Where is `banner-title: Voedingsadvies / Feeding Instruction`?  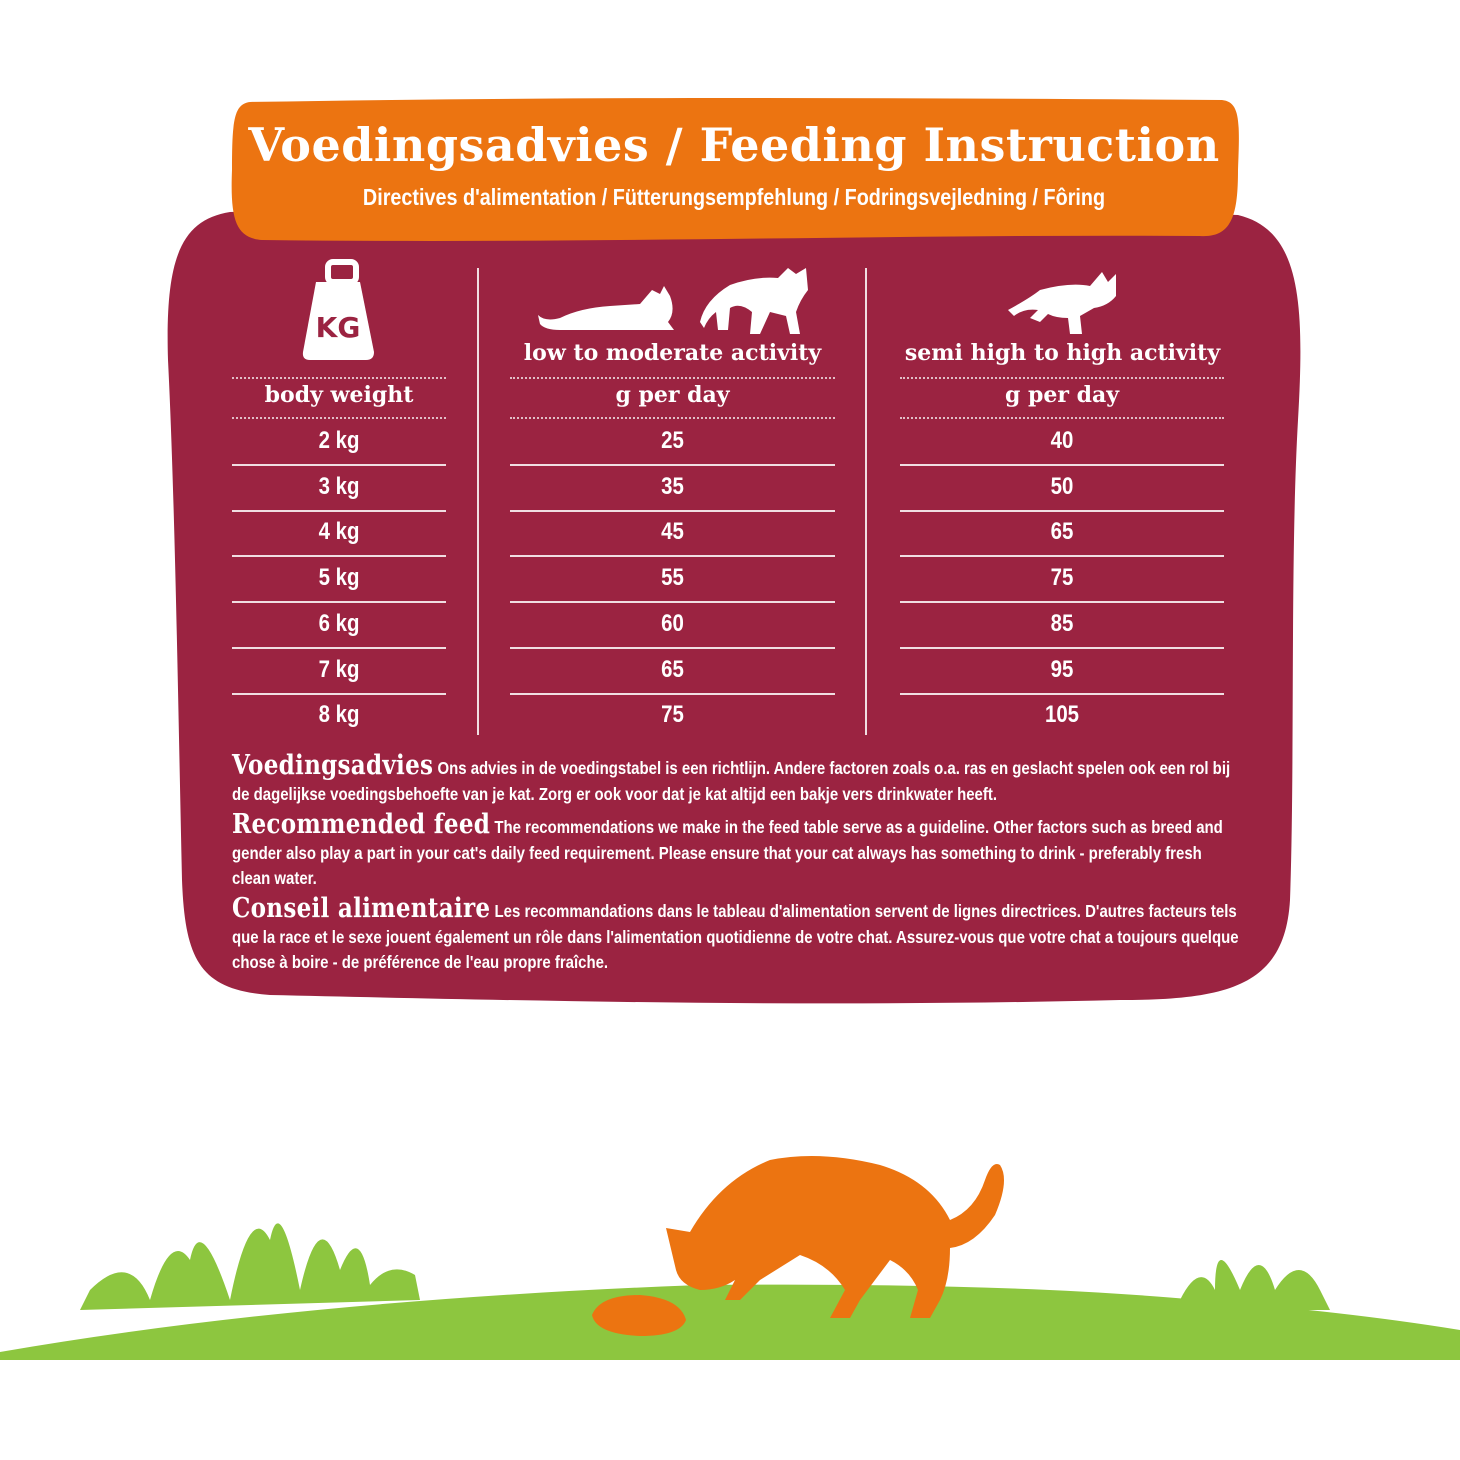 banner-title: Voedingsadvies / Feeding Instruction is located at coordinates (734, 145).